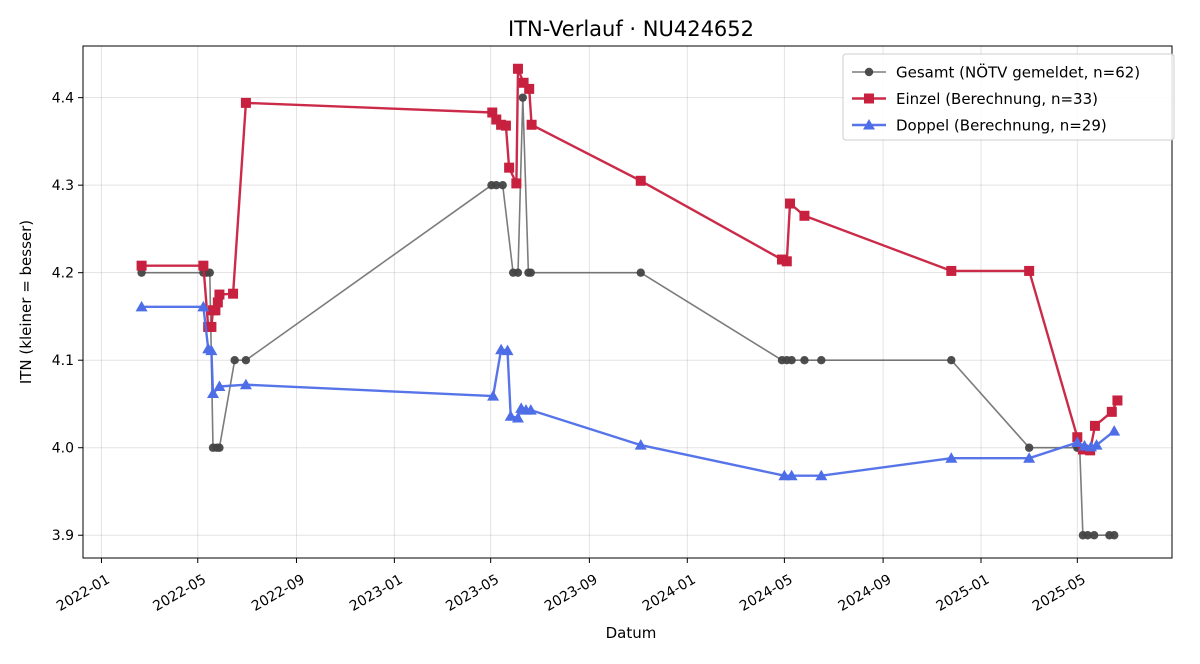 This screenshot has width=1200, height=664. I want to click on y-tick-label: 4.0, so click(63, 449).